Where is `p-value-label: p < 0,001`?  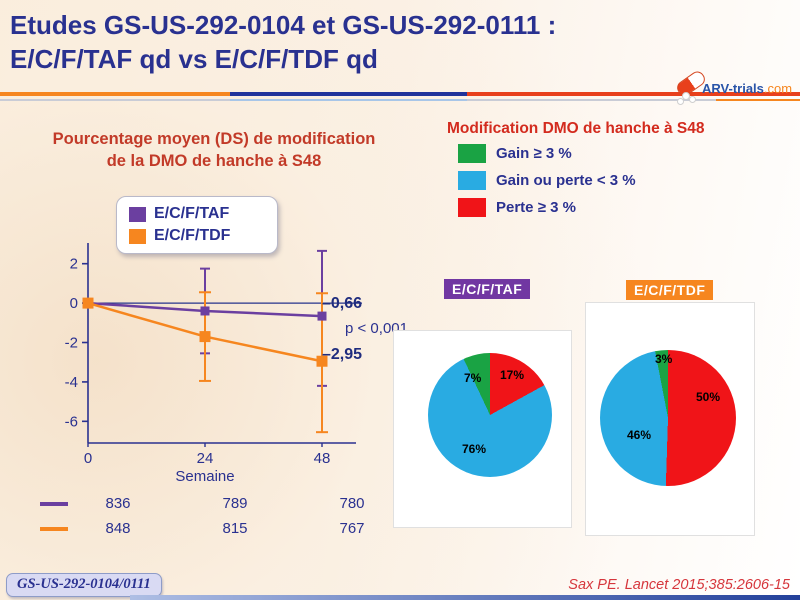 p-value-label: p < 0,001 is located at coordinates (376, 328).